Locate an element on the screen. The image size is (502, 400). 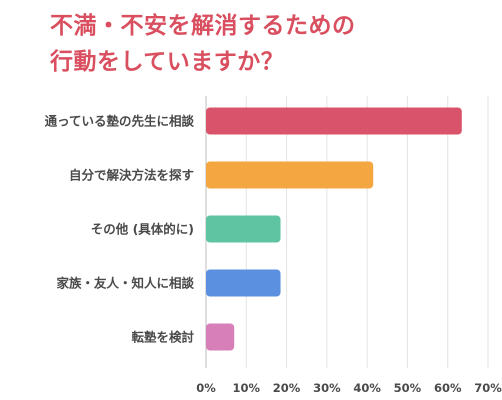
category-label: その他 (具体的に) is located at coordinates (142, 229).